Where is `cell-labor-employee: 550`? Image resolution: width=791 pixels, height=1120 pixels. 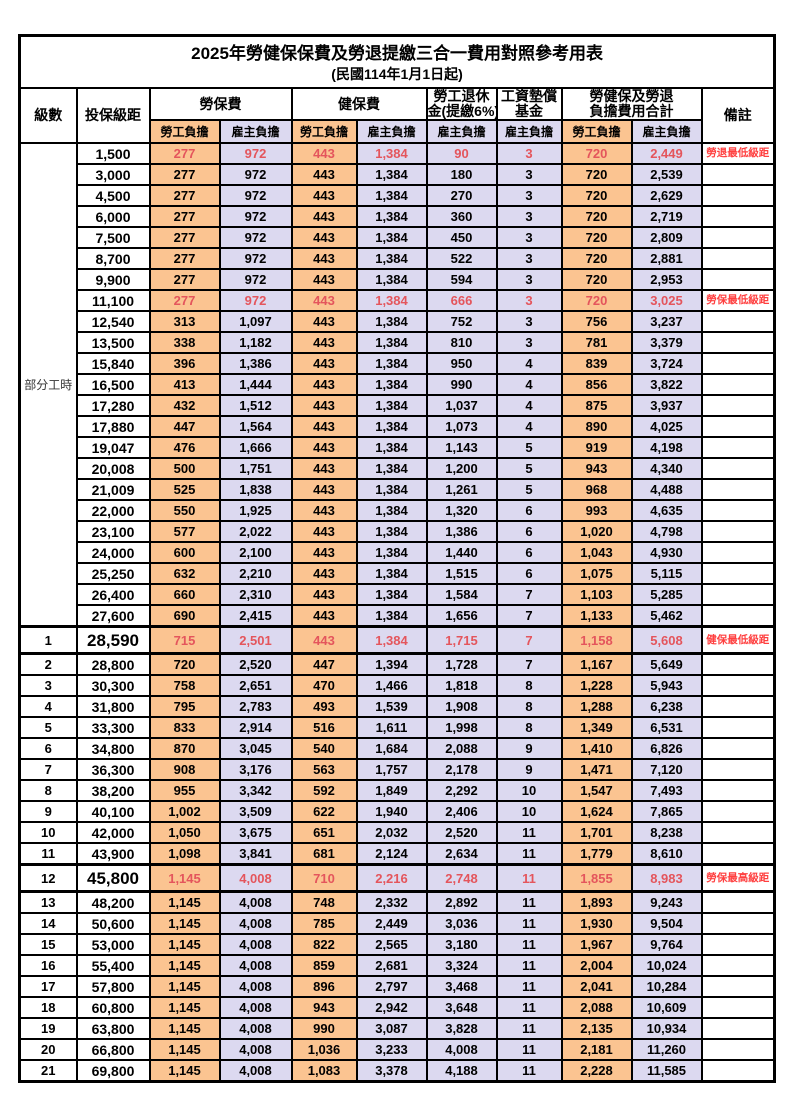
cell-labor-employee: 550 is located at coordinates (184, 511).